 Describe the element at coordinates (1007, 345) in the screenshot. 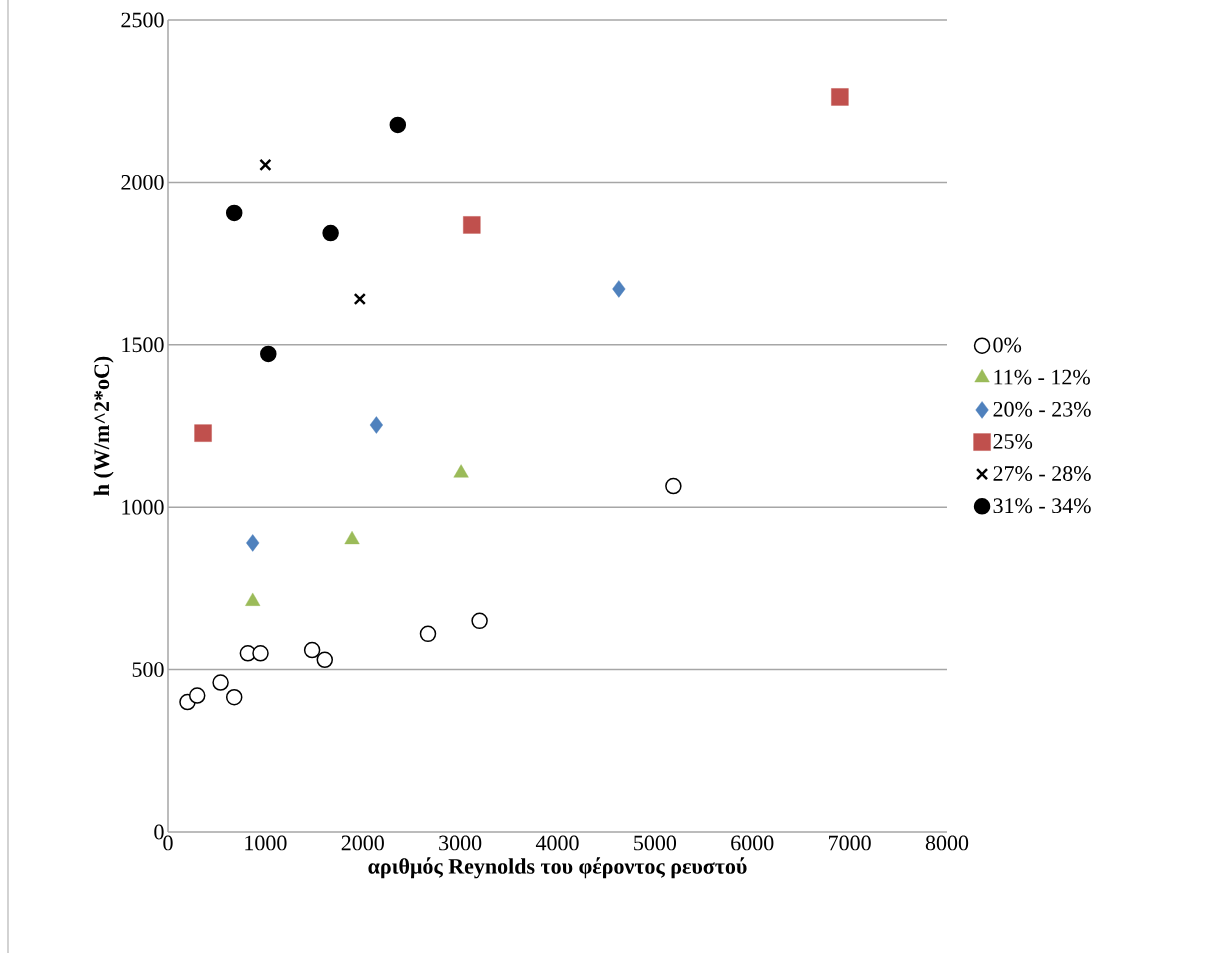

I see `legend-label: 0%` at that location.